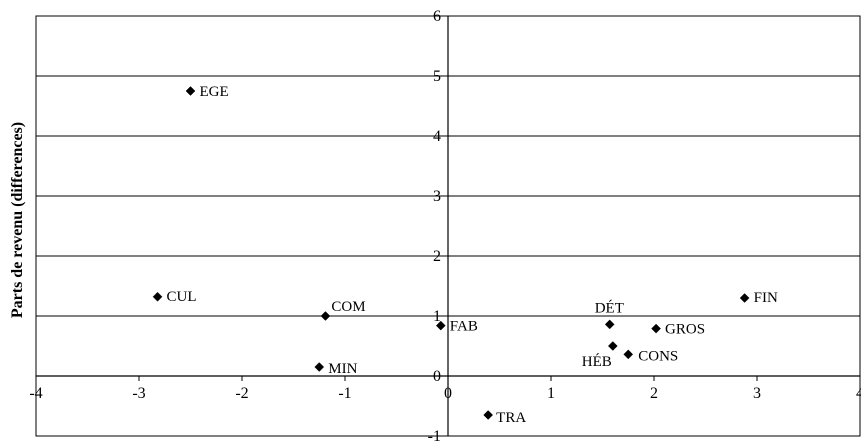 The image size is (861, 443). Describe the element at coordinates (214, 92) in the screenshot. I see `data-point-label: EGE` at that location.